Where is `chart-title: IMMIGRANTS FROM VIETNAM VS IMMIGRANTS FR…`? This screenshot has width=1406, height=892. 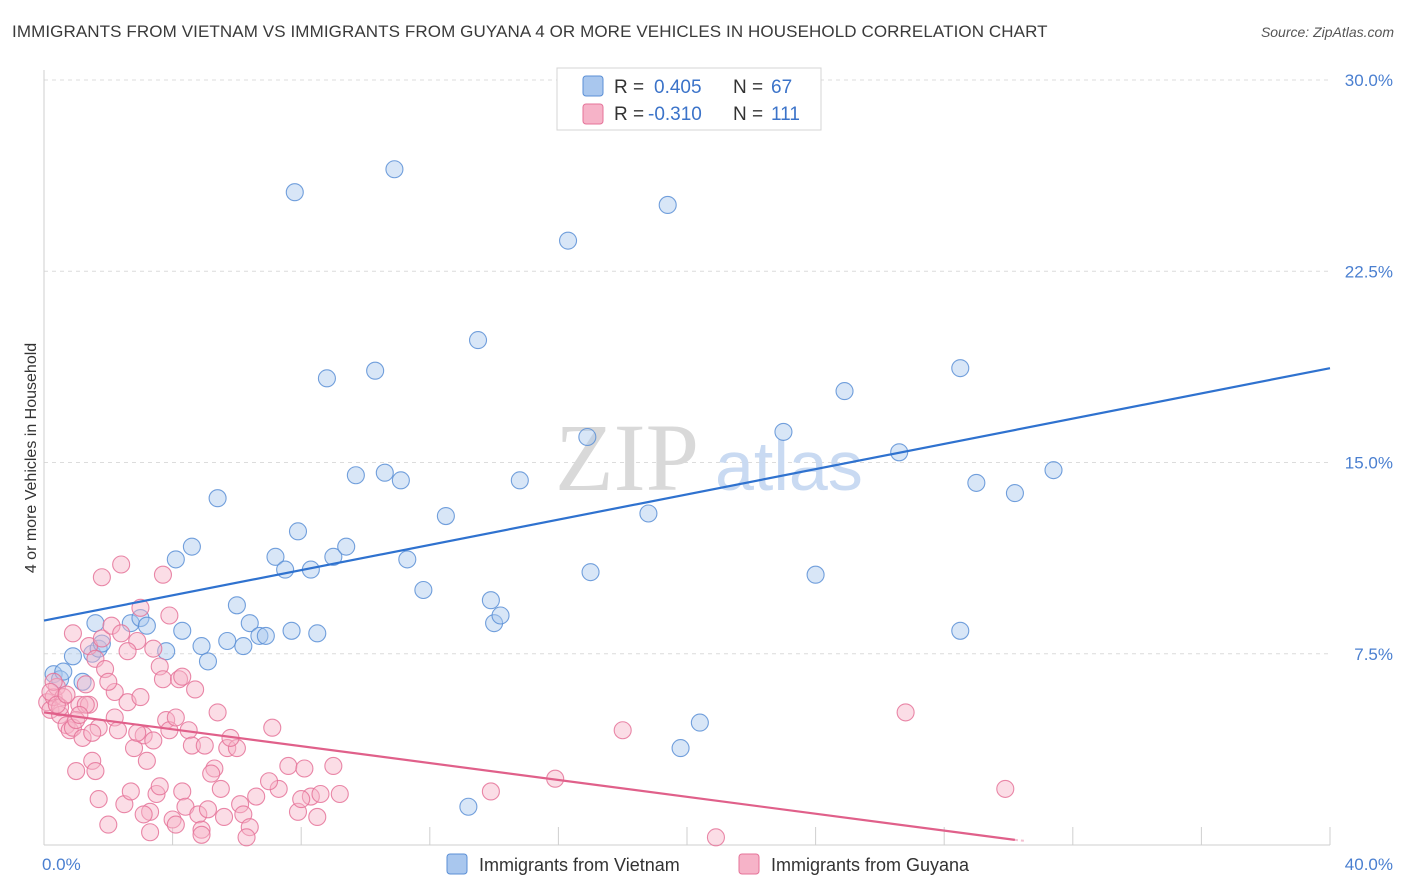 chart-title: IMMIGRANTS FROM VIETNAM VS IMMIGRANTS FR… is located at coordinates (530, 31).